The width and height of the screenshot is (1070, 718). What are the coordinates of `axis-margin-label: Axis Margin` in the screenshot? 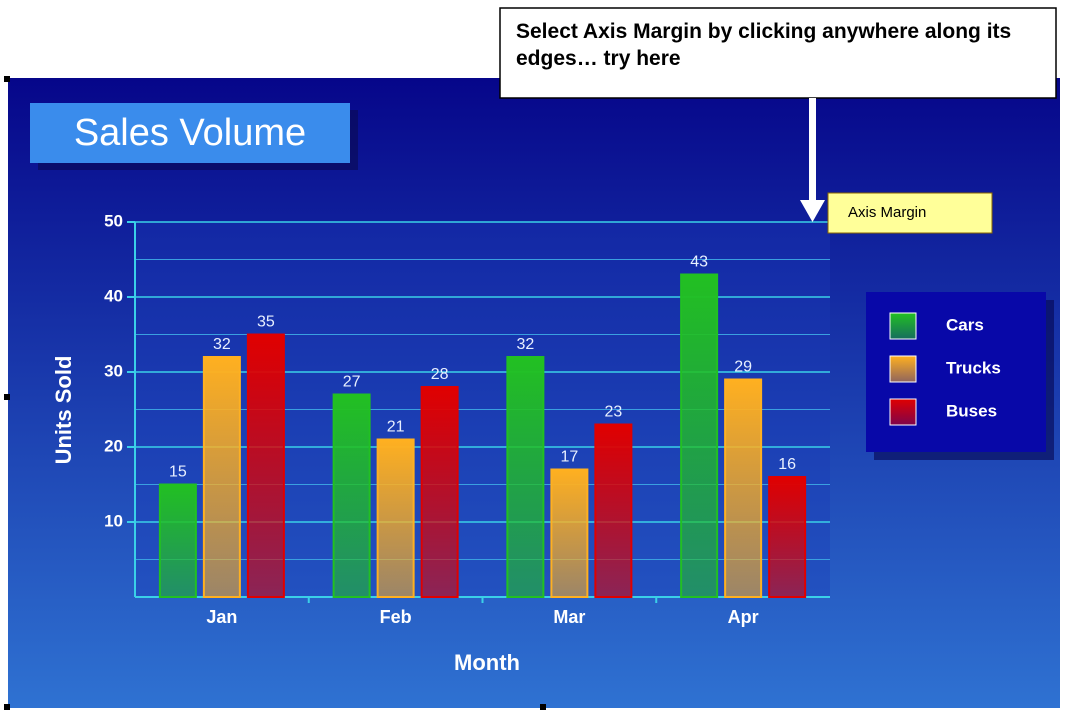 It's located at (887, 212).